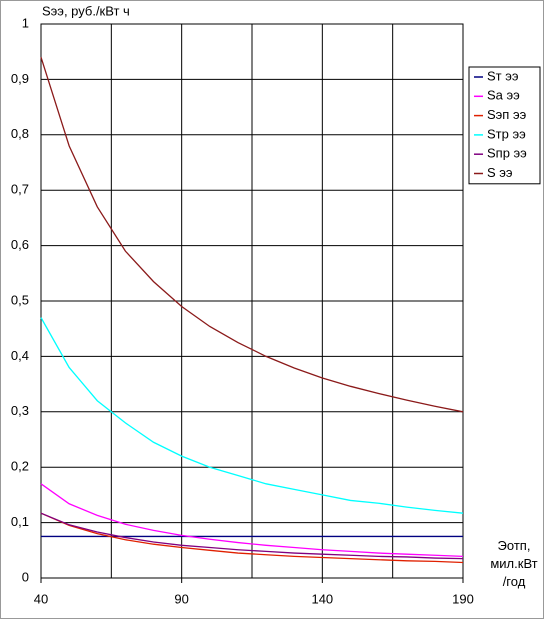 The height and width of the screenshot is (619, 544). Describe the element at coordinates (20, 521) in the screenshot. I see `y-tick-label: 0,1` at that location.